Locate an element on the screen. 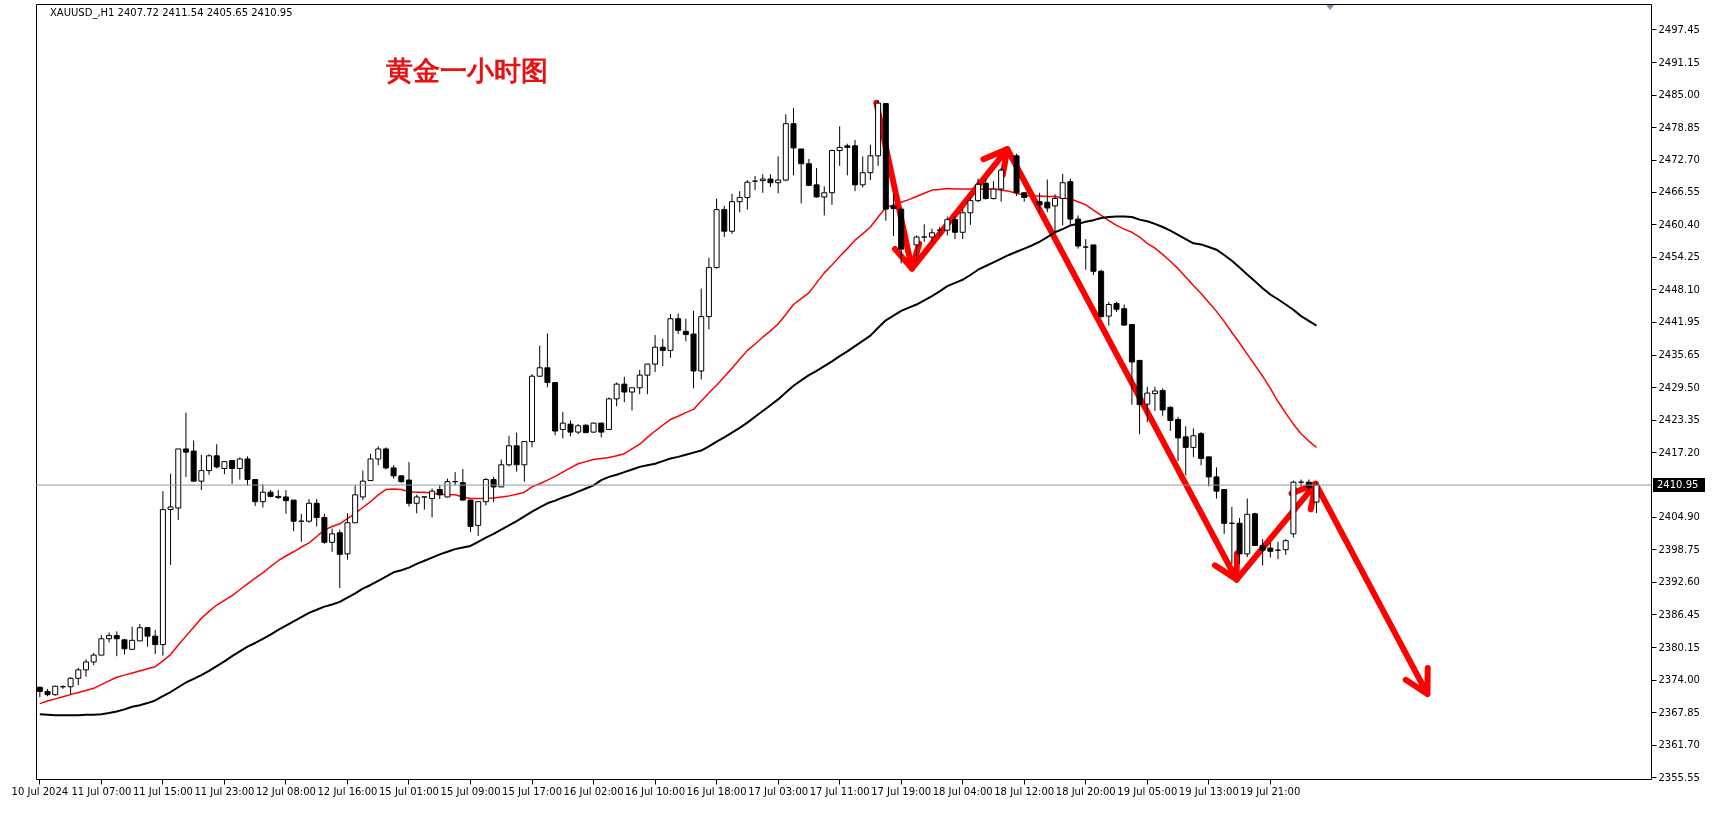 The image size is (1731, 813). annotation: XAUUSD_,H1 2407.72 2411.54 2405.65 2410.95 is located at coordinates (171, 13).